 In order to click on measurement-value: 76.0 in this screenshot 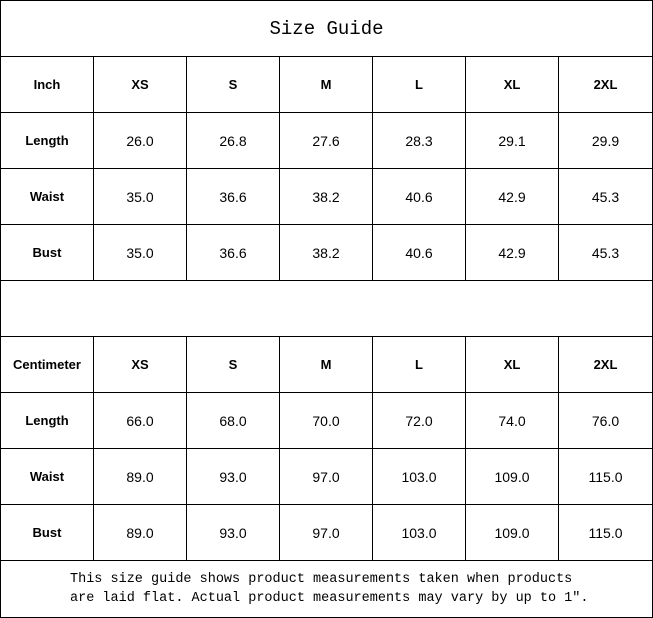, I will do `click(605, 420)`.